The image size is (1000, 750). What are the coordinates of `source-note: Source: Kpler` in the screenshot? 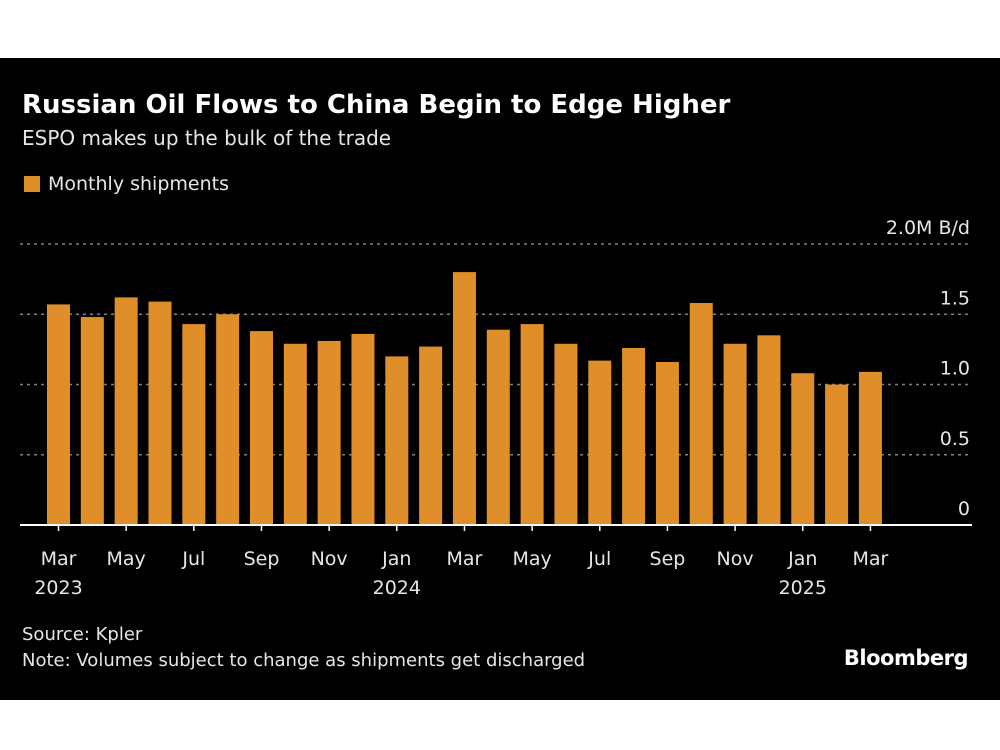 It's located at (82, 634).